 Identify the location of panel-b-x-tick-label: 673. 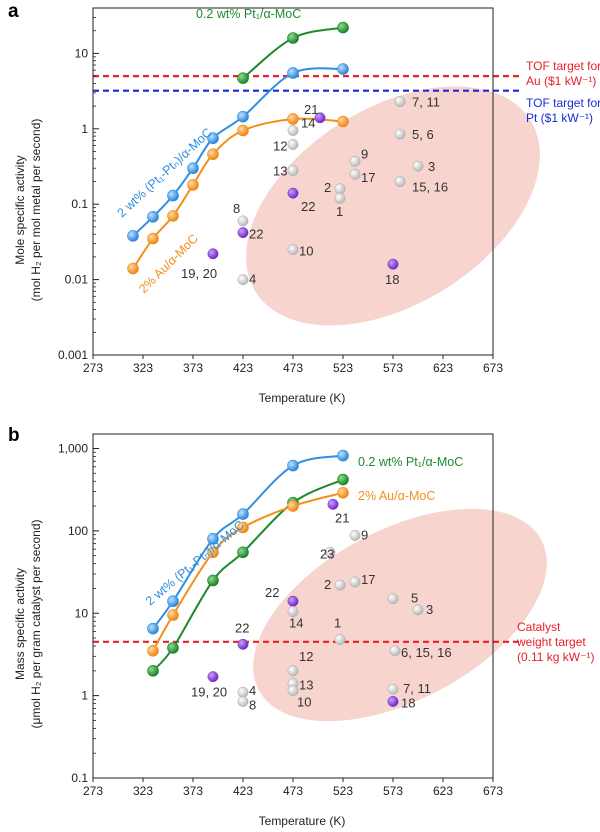
(493, 791).